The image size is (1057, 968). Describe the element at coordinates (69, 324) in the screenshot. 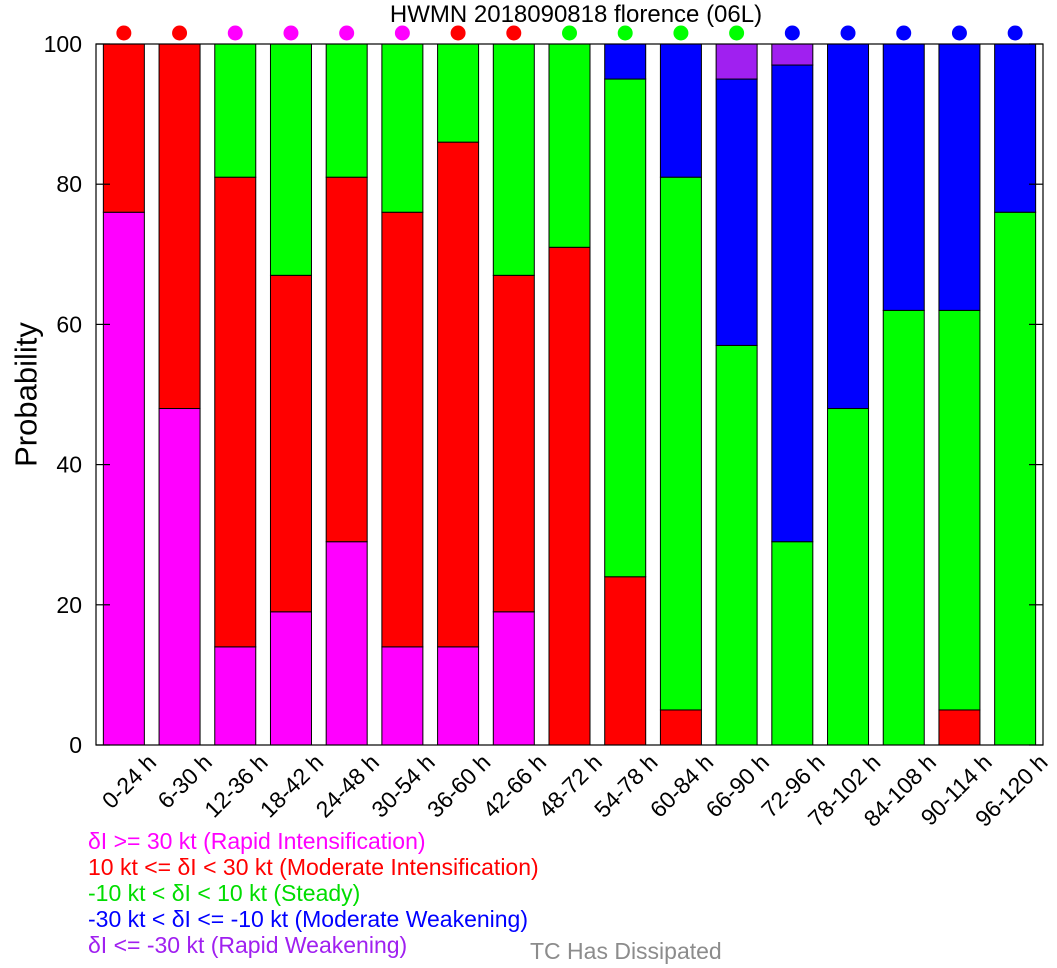

I see `y-tick-label: 60` at that location.